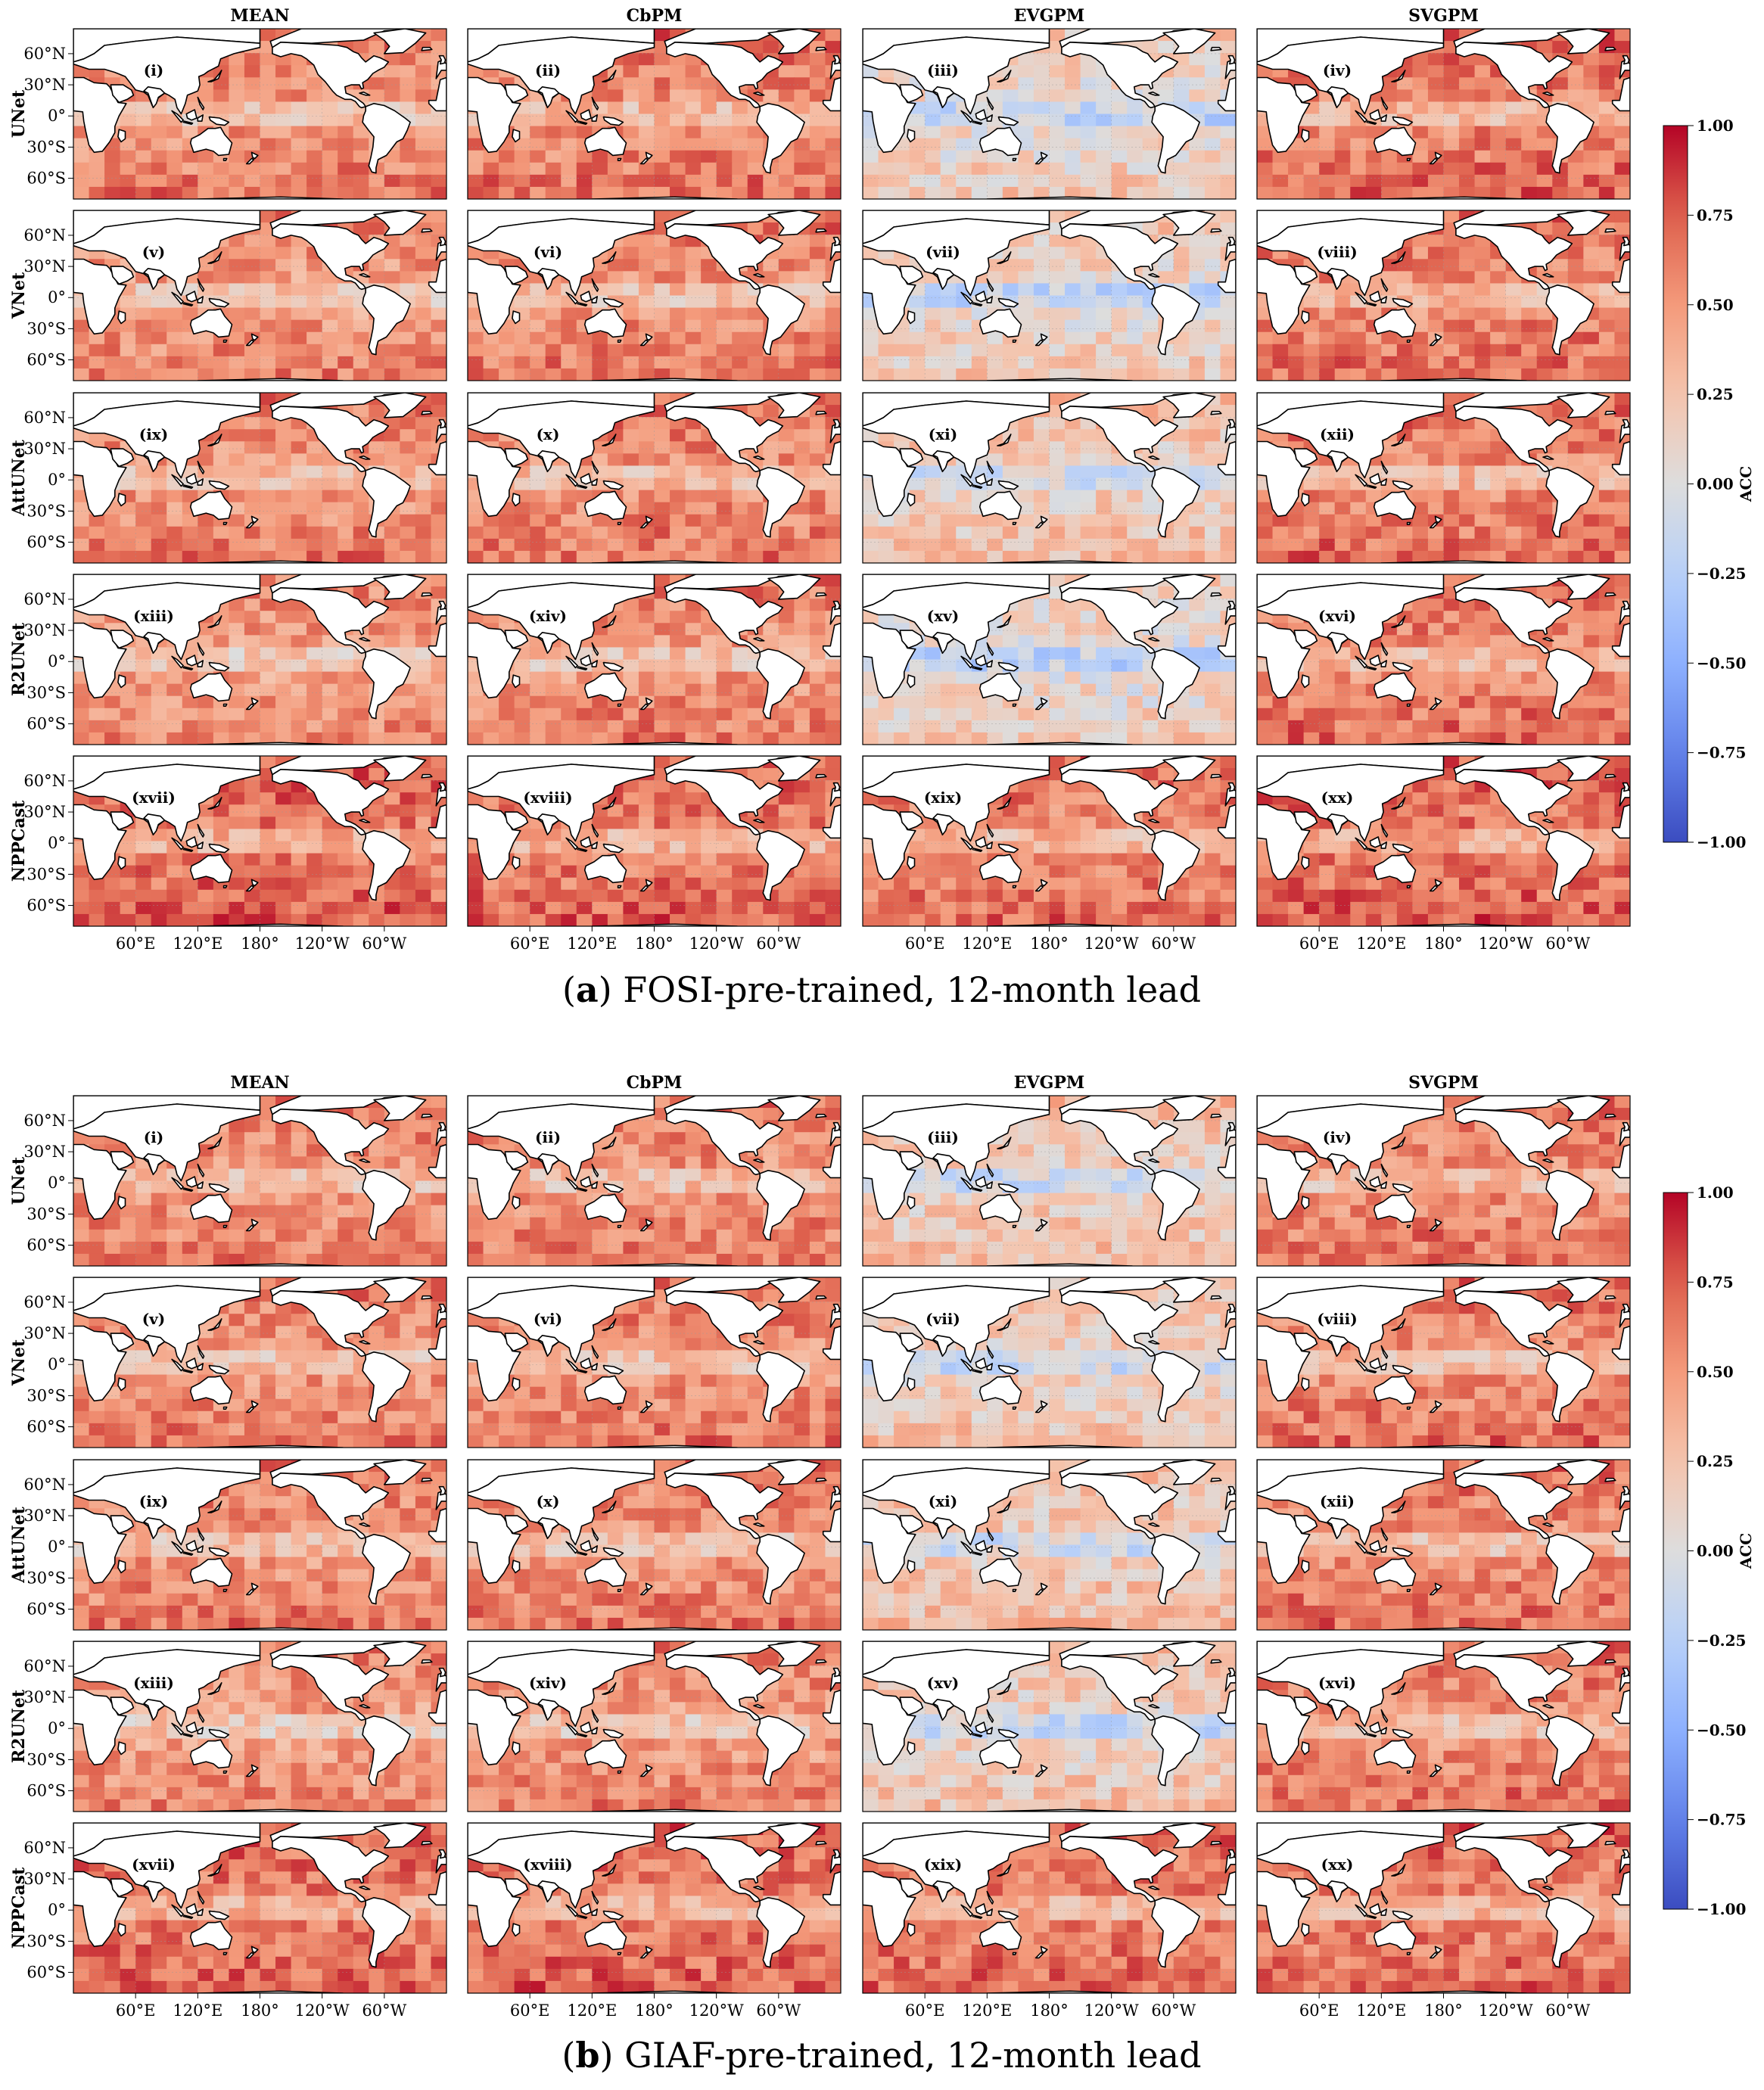 This screenshot has width=1764, height=2090. I want to click on panel-label: (vii), so click(943, 1319).